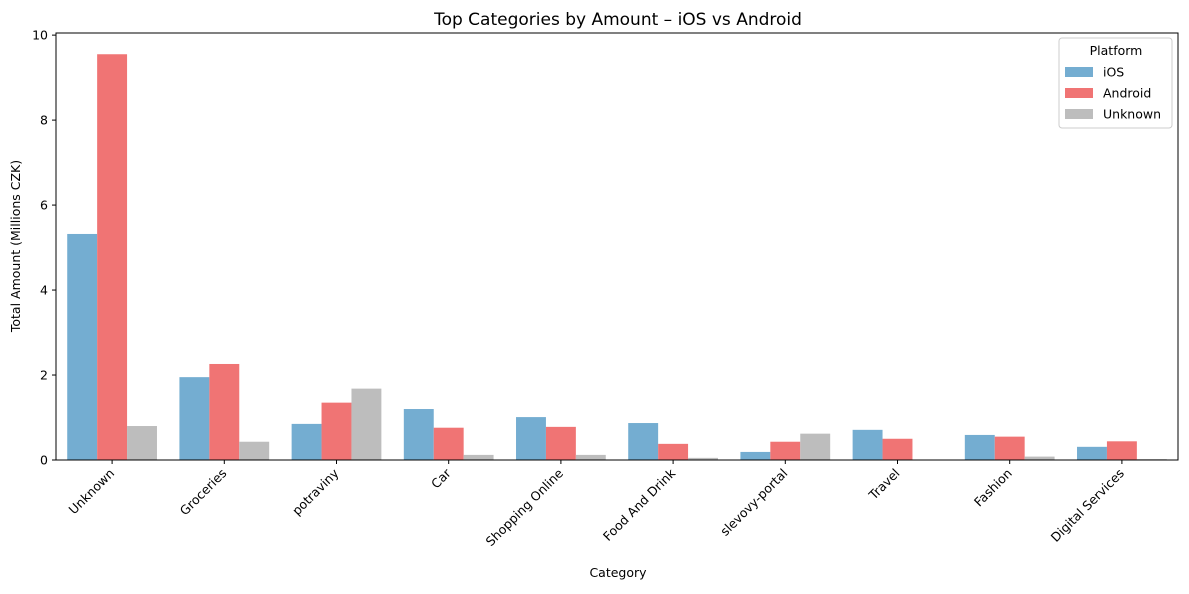  I want to click on legend-frame, so click(1115, 83).